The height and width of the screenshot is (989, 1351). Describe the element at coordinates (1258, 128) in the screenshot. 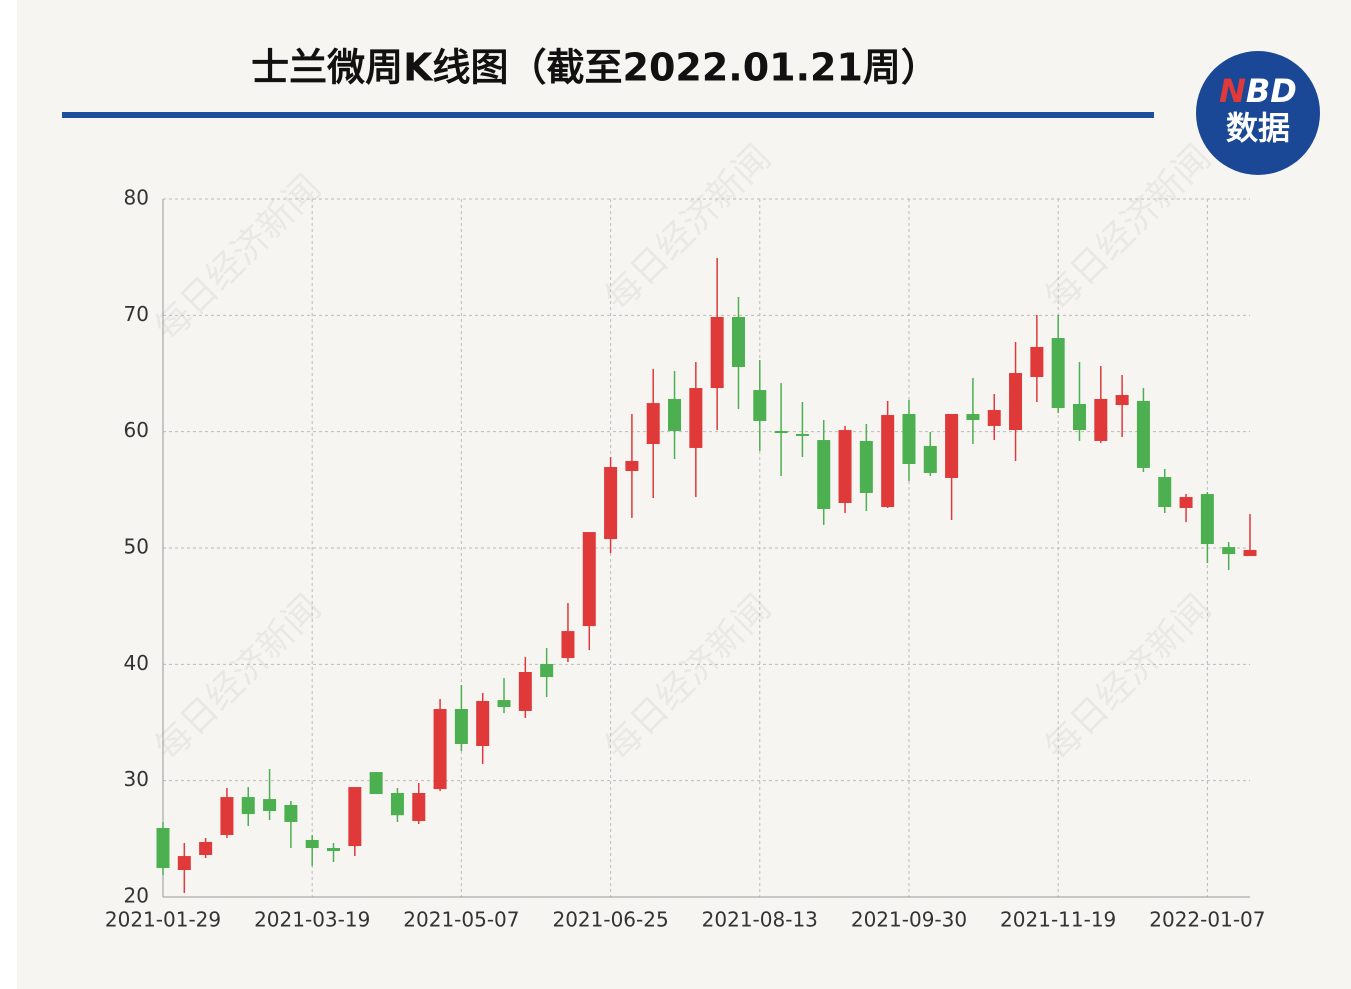

I see `logo-sub: 数据` at that location.